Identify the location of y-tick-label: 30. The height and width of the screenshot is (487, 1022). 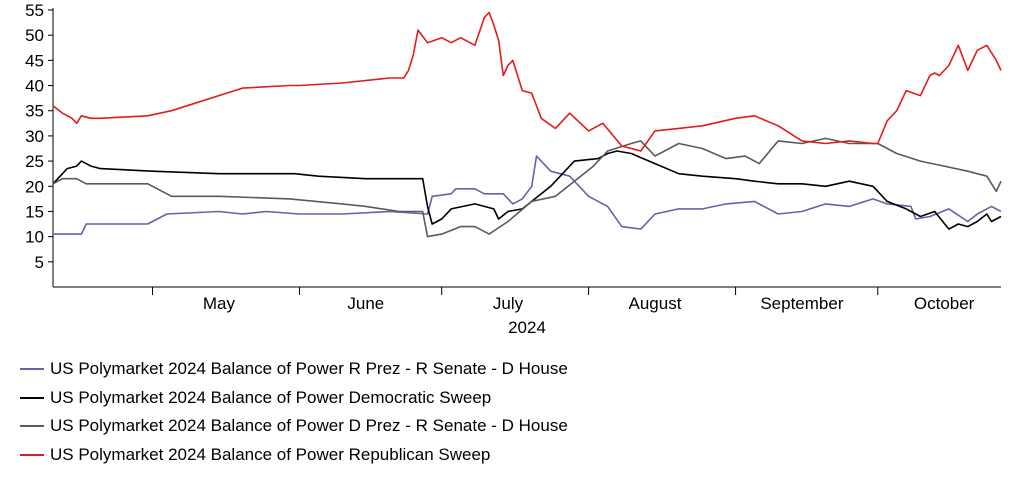
(34, 136).